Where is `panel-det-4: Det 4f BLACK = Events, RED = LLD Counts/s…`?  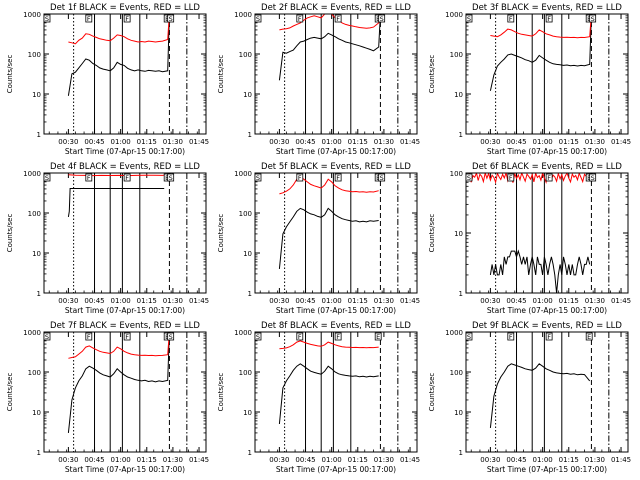
panel-det-4: Det 4f BLACK = Events, RED = LLD Counts/s… is located at coordinates (107, 238).